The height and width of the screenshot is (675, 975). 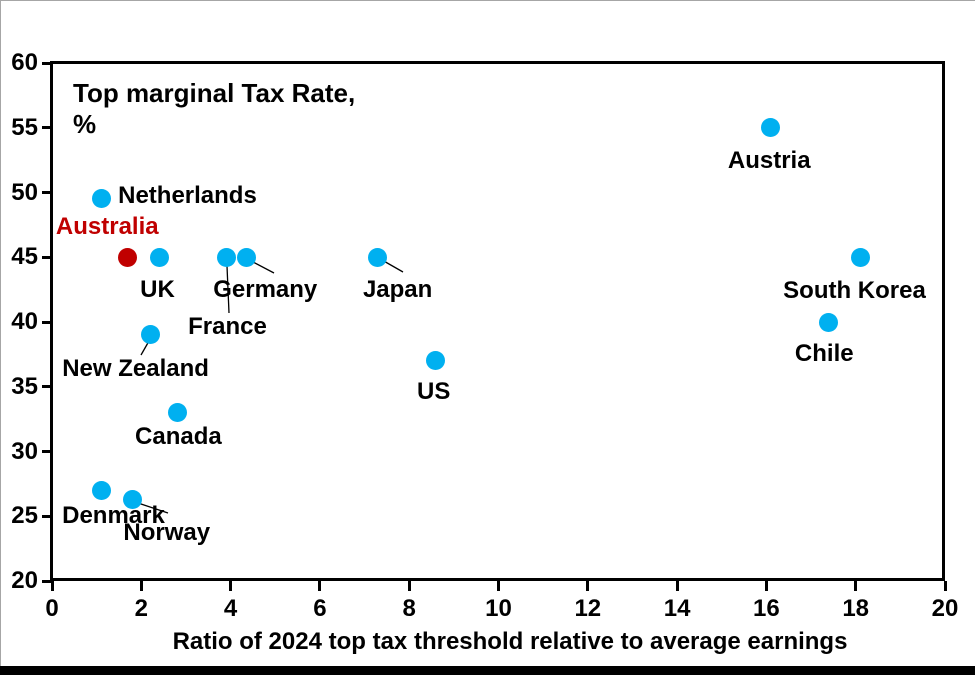 What do you see at coordinates (167, 533) in the screenshot?
I see `data-point-label-norway: Norway` at bounding box center [167, 533].